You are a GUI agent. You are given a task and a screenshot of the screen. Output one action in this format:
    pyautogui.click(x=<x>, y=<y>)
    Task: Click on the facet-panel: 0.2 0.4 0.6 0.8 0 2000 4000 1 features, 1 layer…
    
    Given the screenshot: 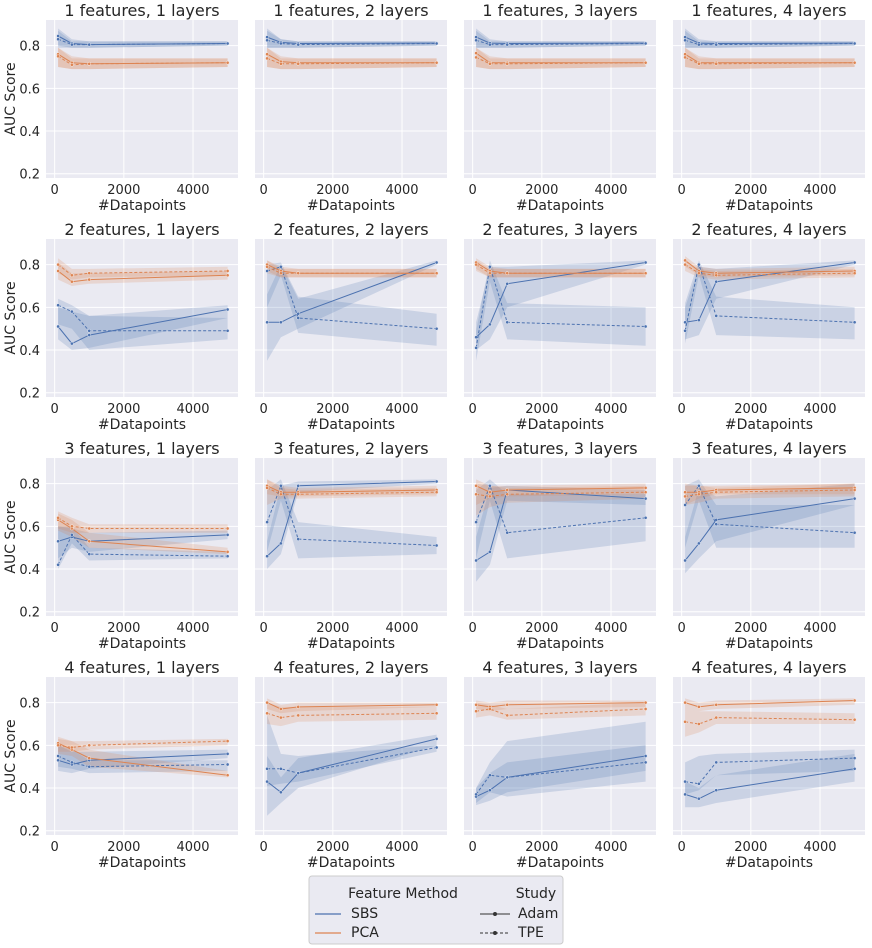 What is the action you would take?
    pyautogui.click(x=120, y=107)
    